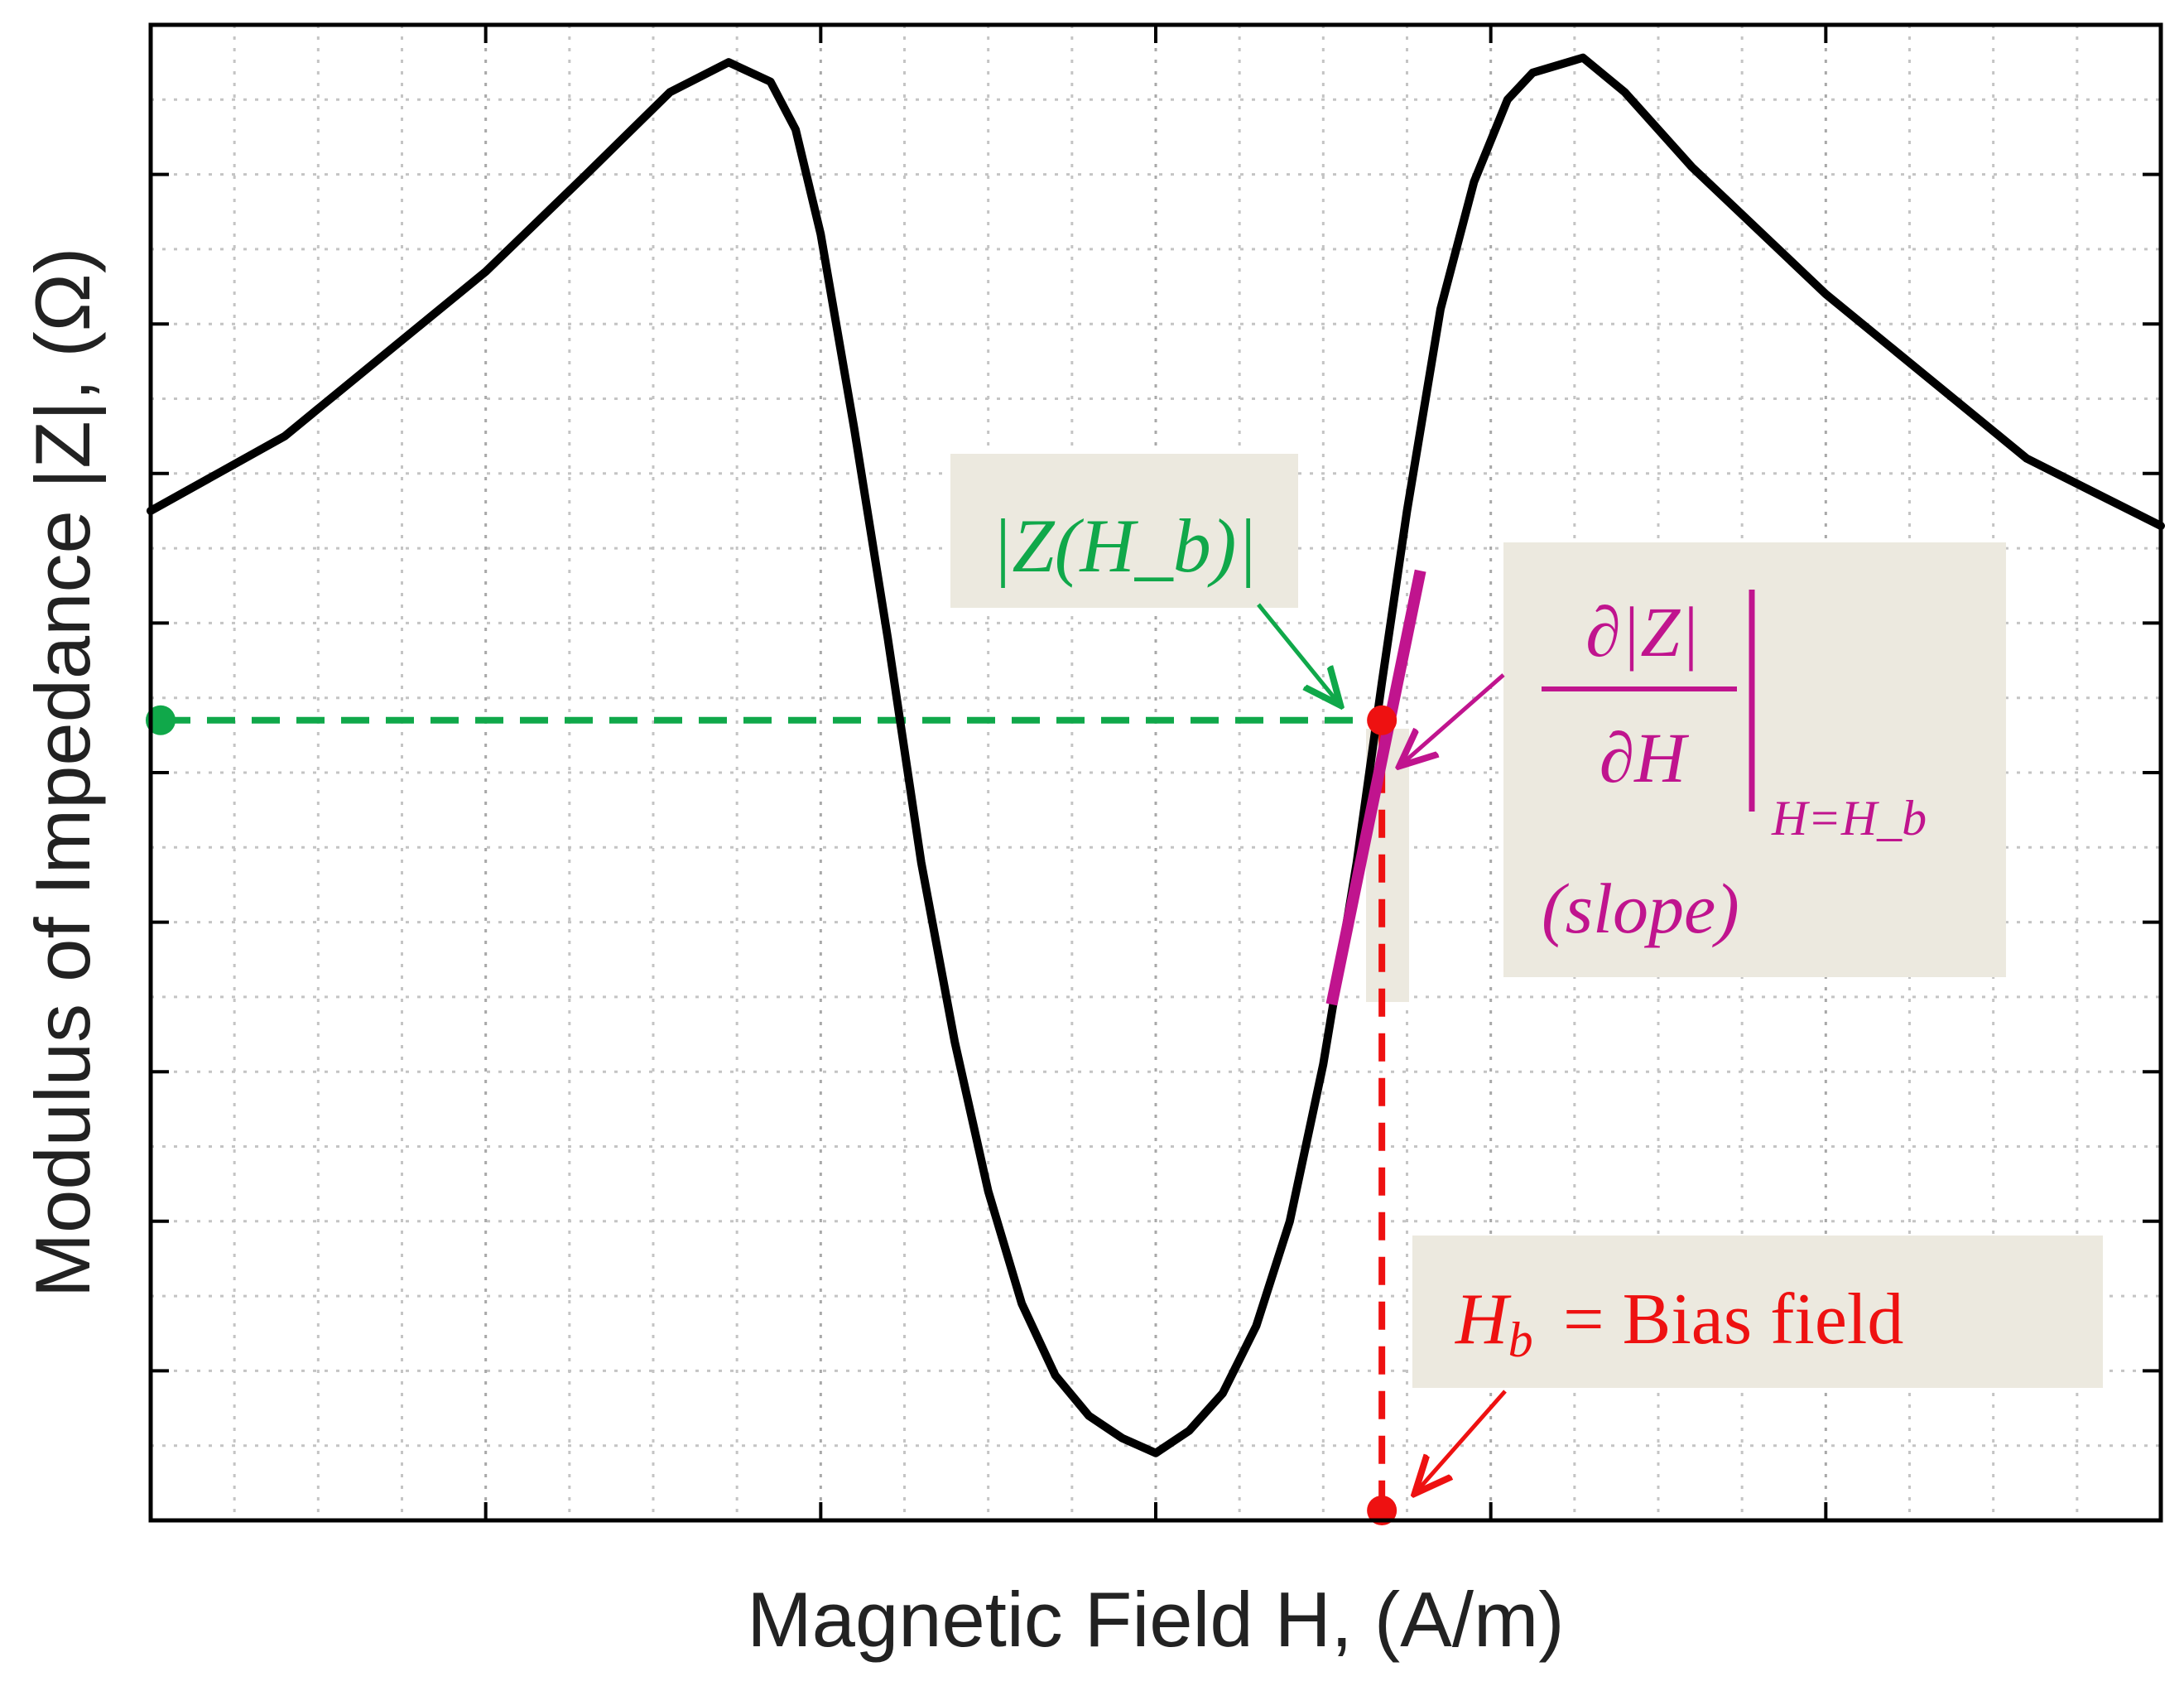 This screenshot has width=2184, height=1686. What do you see at coordinates (1382, 1510) in the screenshot?
I see `bias-field-marker` at bounding box center [1382, 1510].